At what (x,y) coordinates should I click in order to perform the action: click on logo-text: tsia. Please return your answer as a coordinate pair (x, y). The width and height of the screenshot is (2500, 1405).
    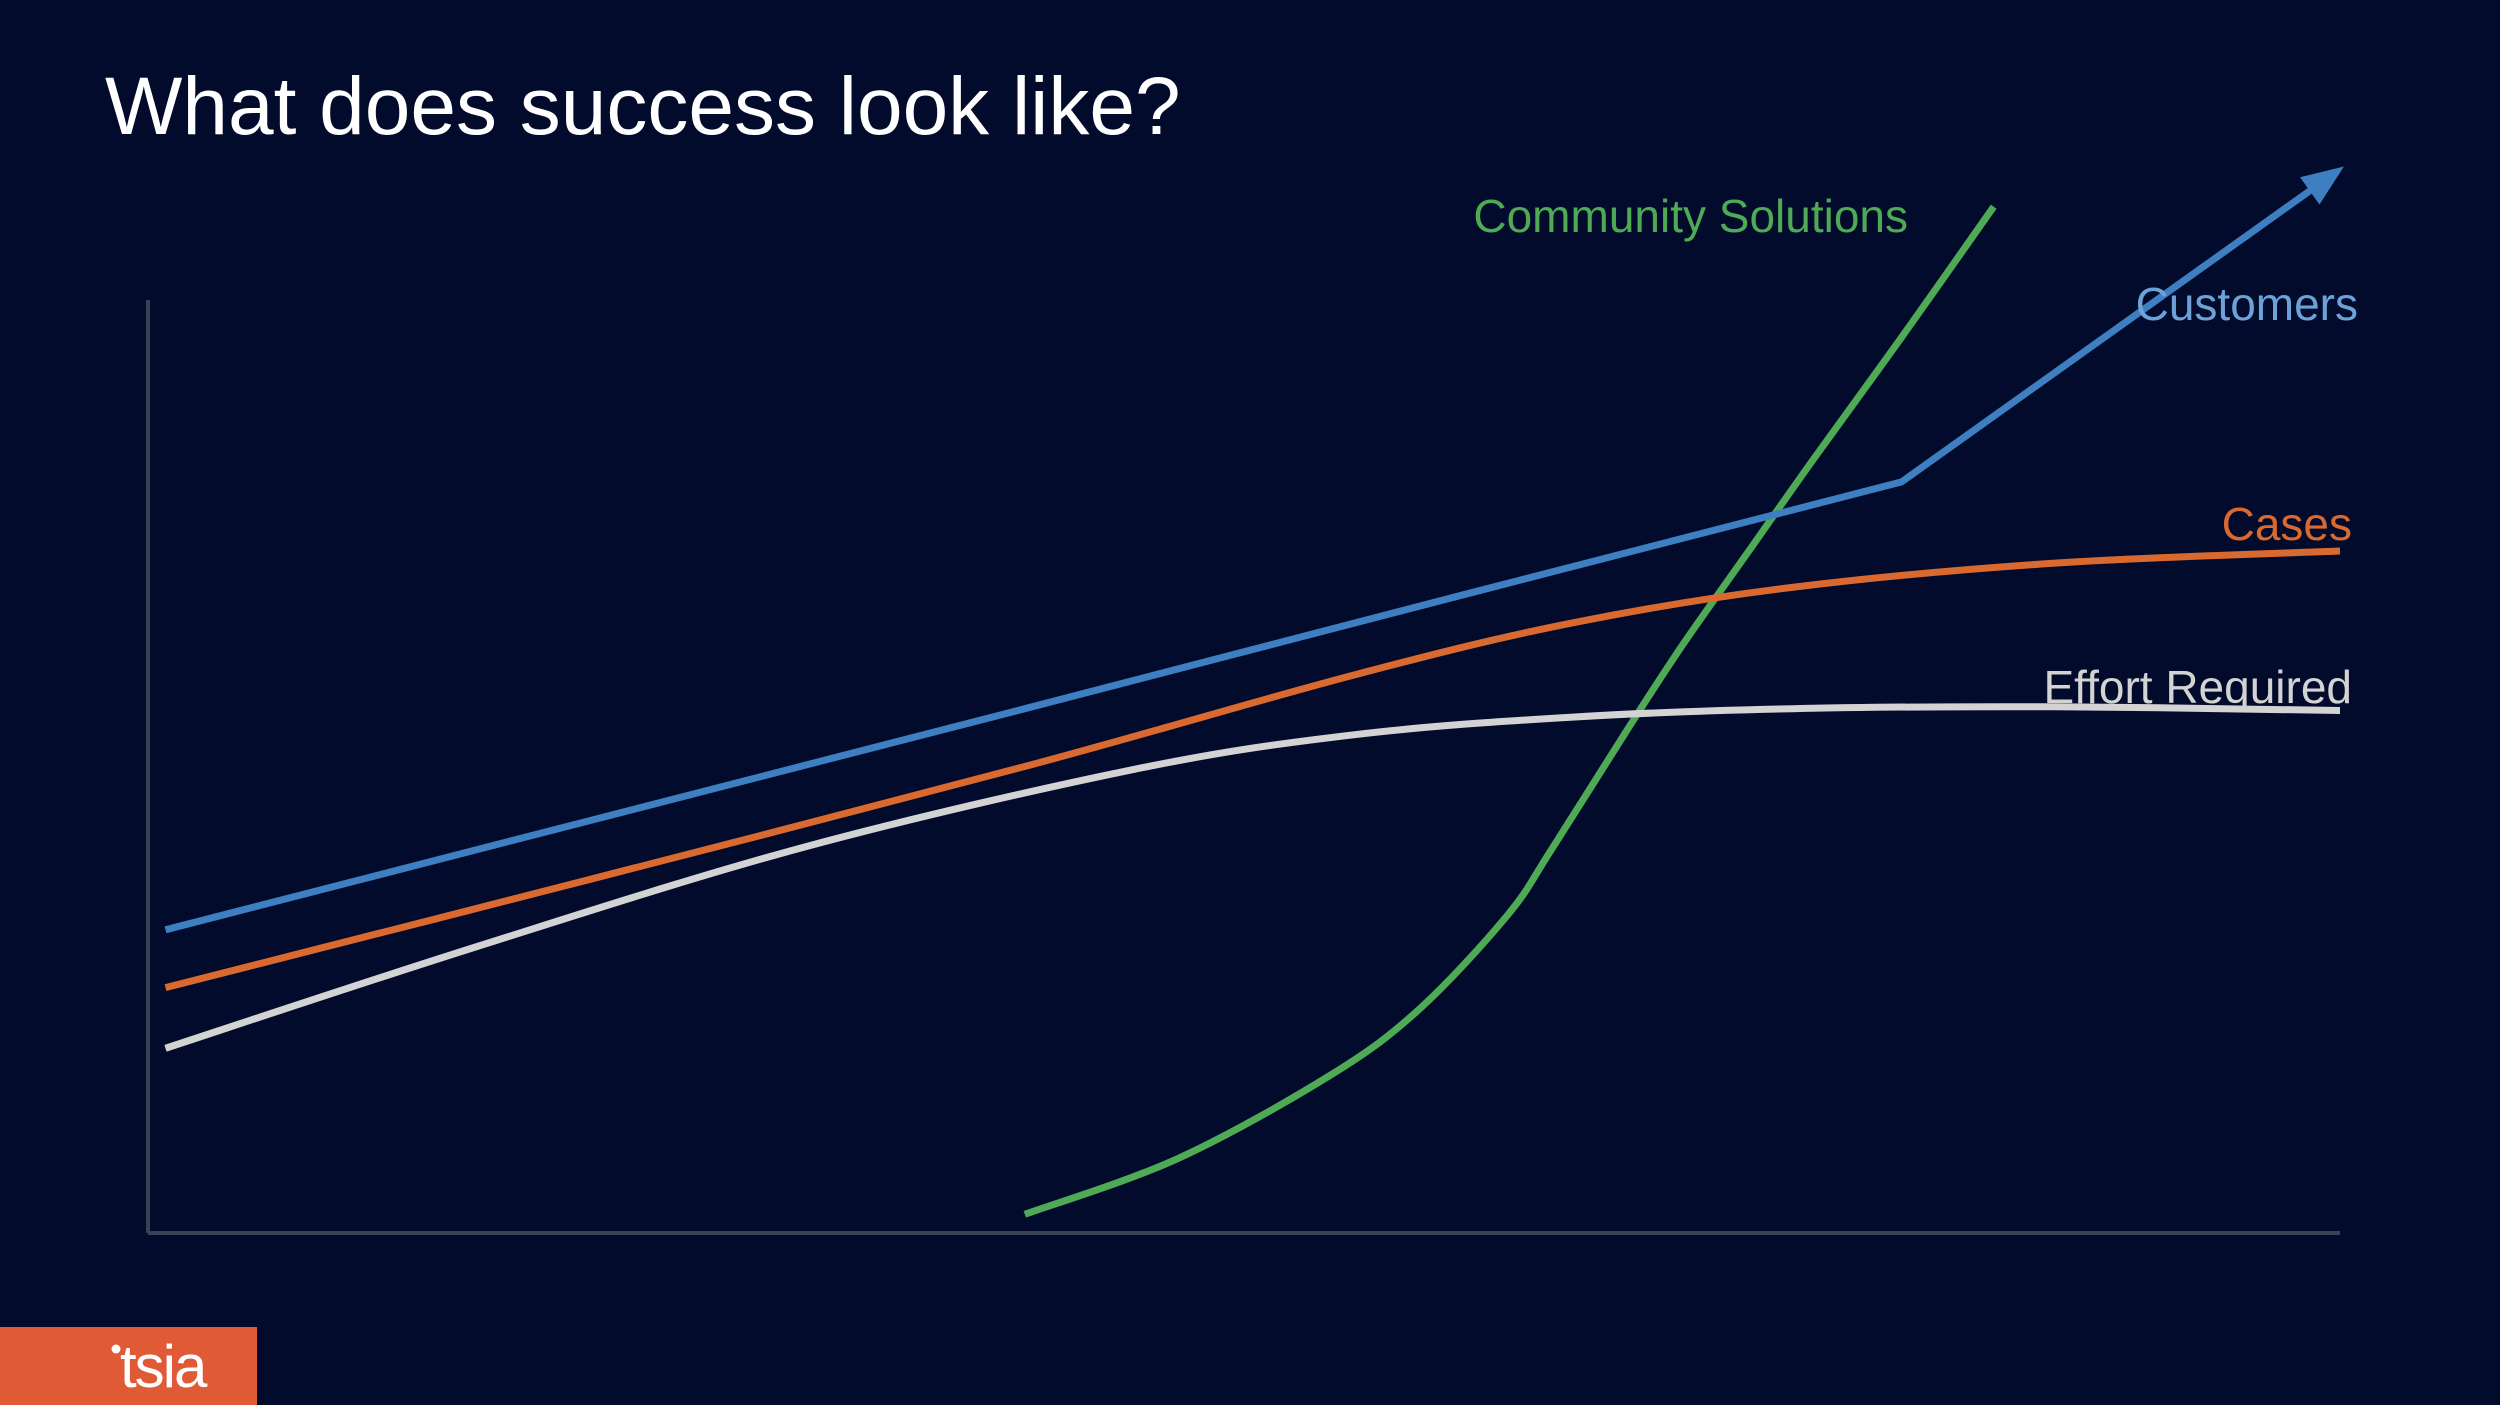
    Looking at the image, I should click on (164, 1366).